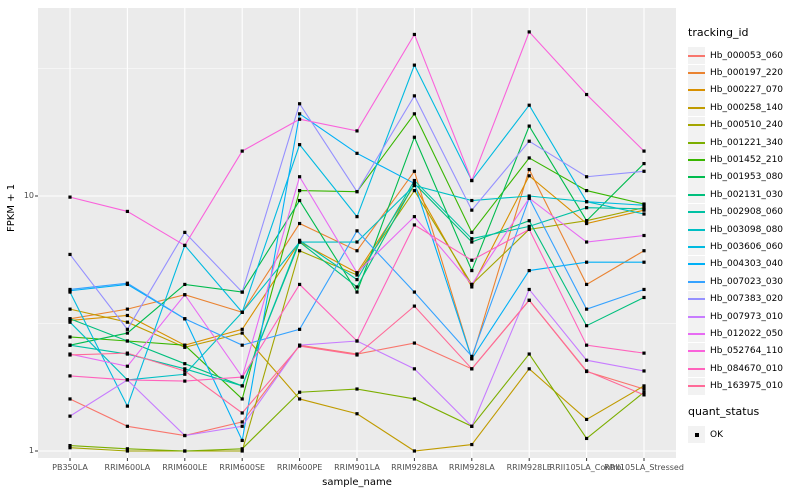 Image resolution: width=800 pixels, height=500 pixels. I want to click on legend-entry-Hb_002131_030: Hb_002131_030, so click(744, 195).